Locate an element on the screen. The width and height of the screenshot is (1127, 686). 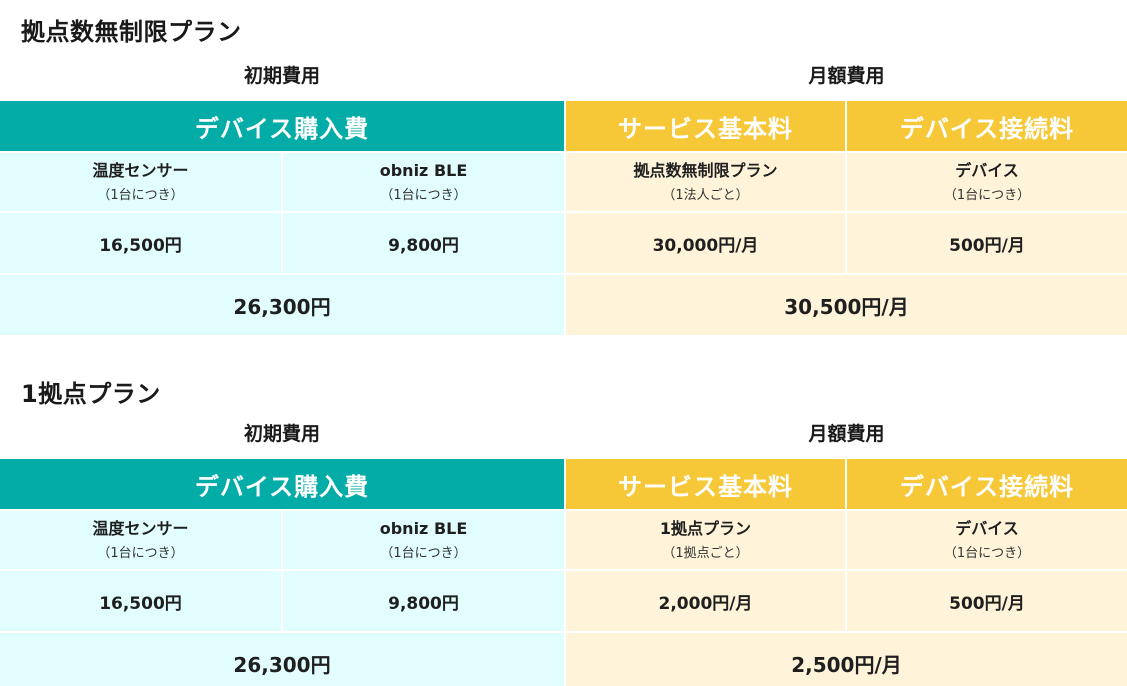
item-price: 30,000円/月 is located at coordinates (705, 243).